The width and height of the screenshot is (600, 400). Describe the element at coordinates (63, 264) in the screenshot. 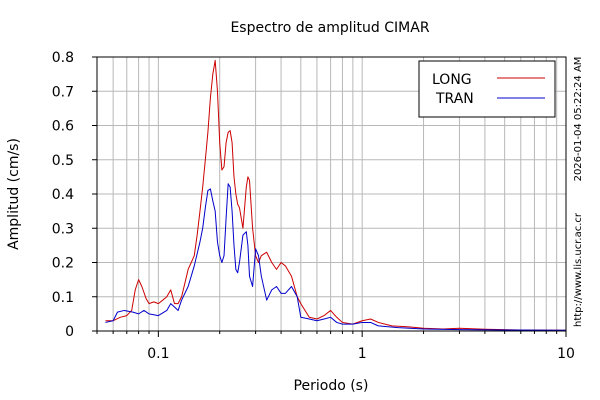

I see `y-tick-label-0.2: 0.2` at that location.